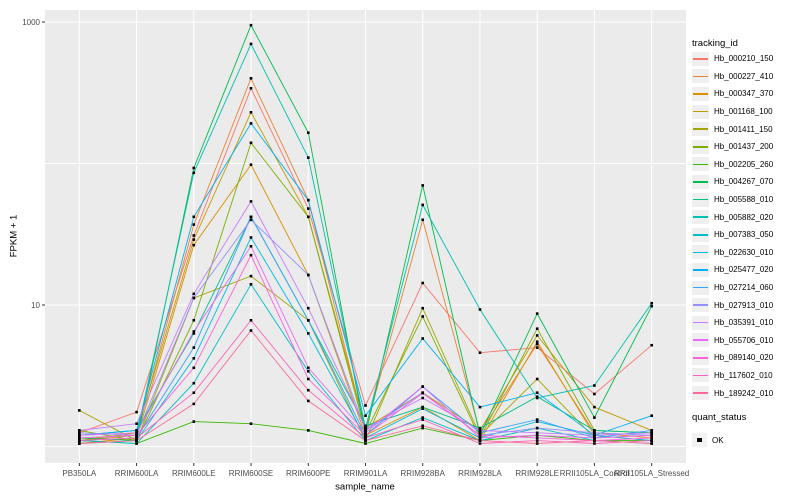  I want to click on legend-entry-label: Hb_027913_010, so click(744, 305).